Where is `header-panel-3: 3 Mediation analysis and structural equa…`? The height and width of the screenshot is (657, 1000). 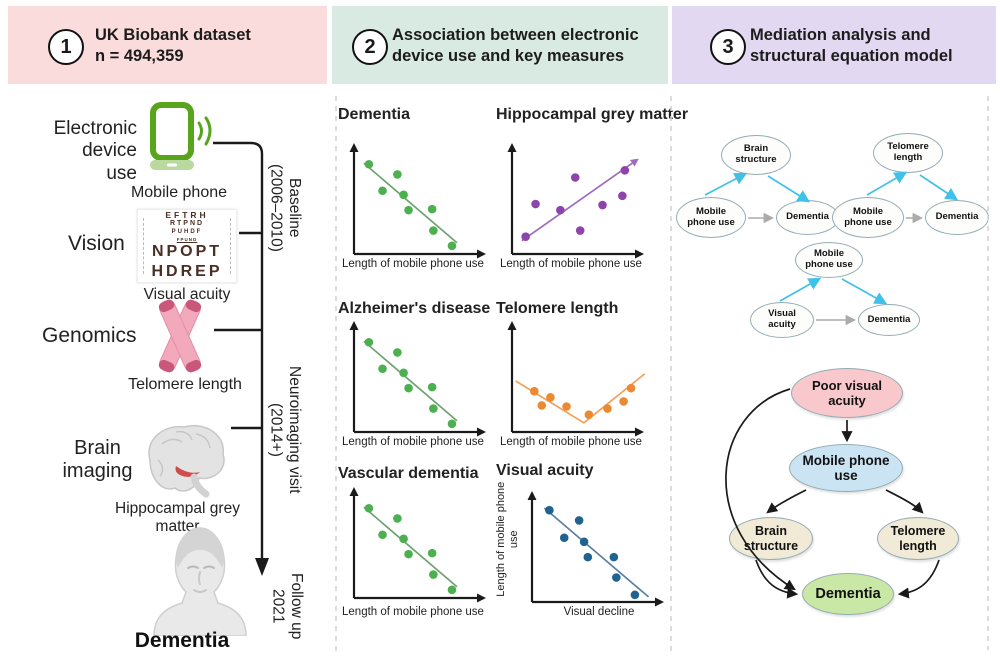 header-panel-3: 3 Mediation analysis and structural equa… is located at coordinates (834, 45).